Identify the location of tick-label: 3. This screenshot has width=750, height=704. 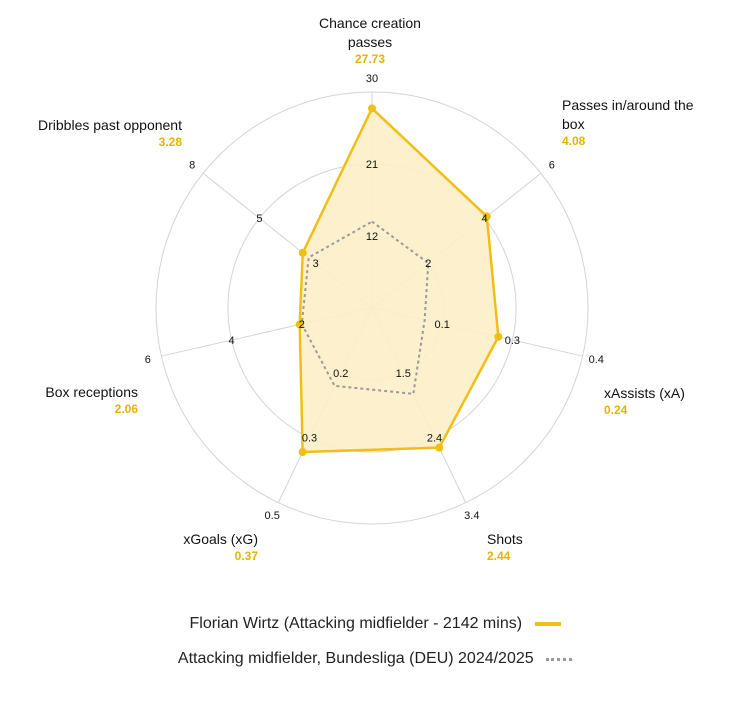
(316, 264).